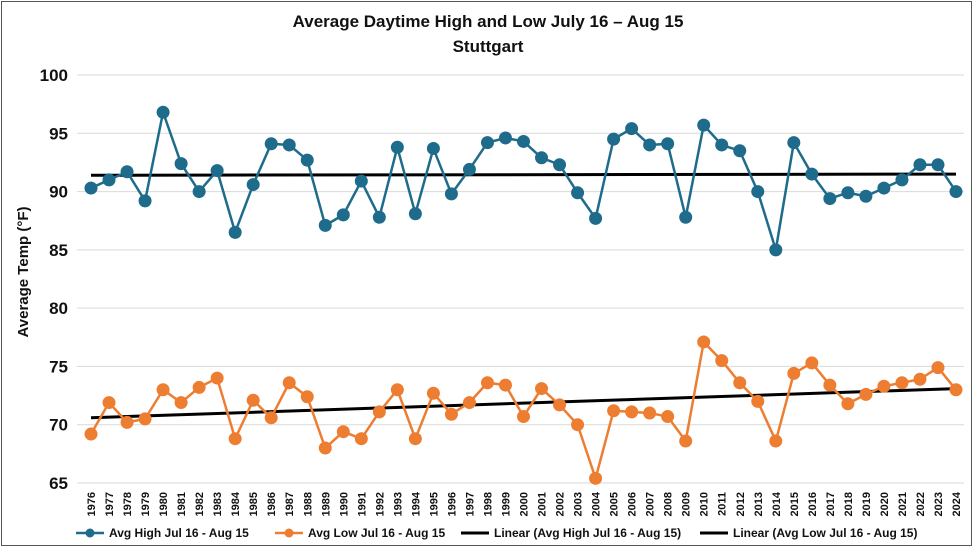 The width and height of the screenshot is (975, 549). Describe the element at coordinates (90, 533) in the screenshot. I see `legend-swatch-marker` at that location.